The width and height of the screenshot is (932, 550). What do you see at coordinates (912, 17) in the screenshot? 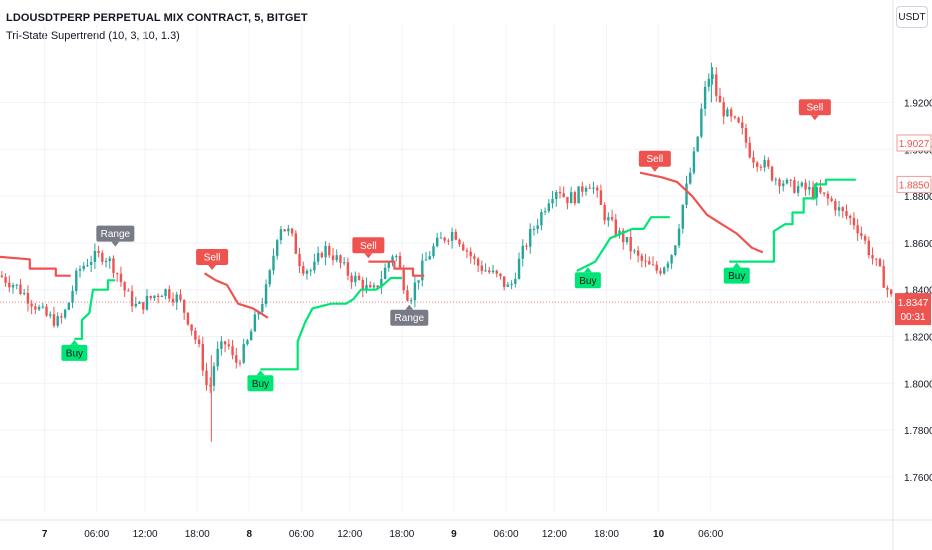
I see `currency-button: USDT` at bounding box center [912, 17].